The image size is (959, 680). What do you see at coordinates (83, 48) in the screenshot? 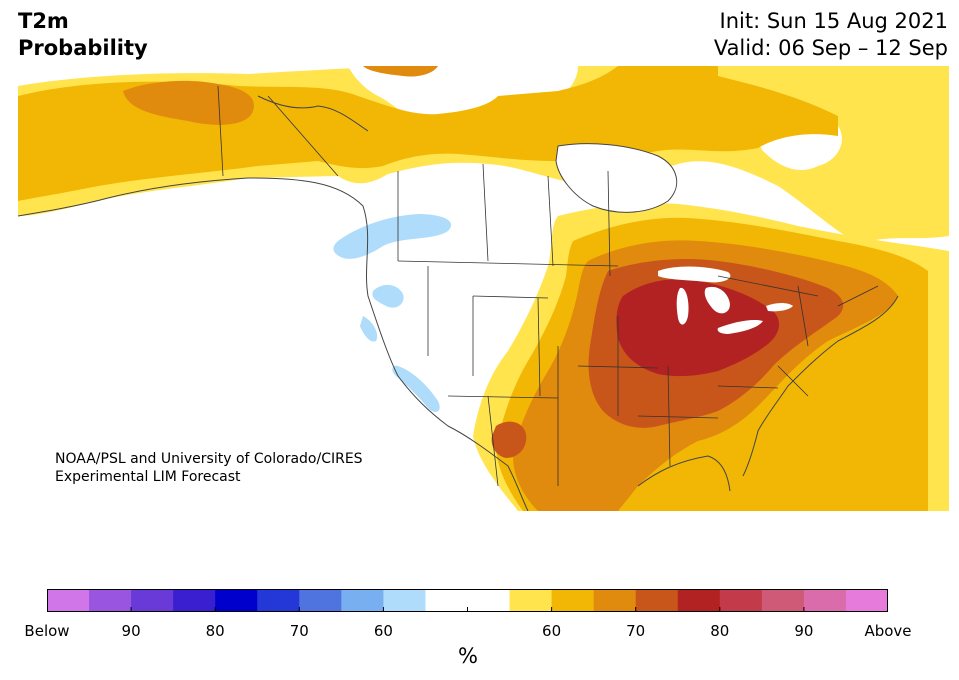
I see `title-quantity: Probability` at bounding box center [83, 48].